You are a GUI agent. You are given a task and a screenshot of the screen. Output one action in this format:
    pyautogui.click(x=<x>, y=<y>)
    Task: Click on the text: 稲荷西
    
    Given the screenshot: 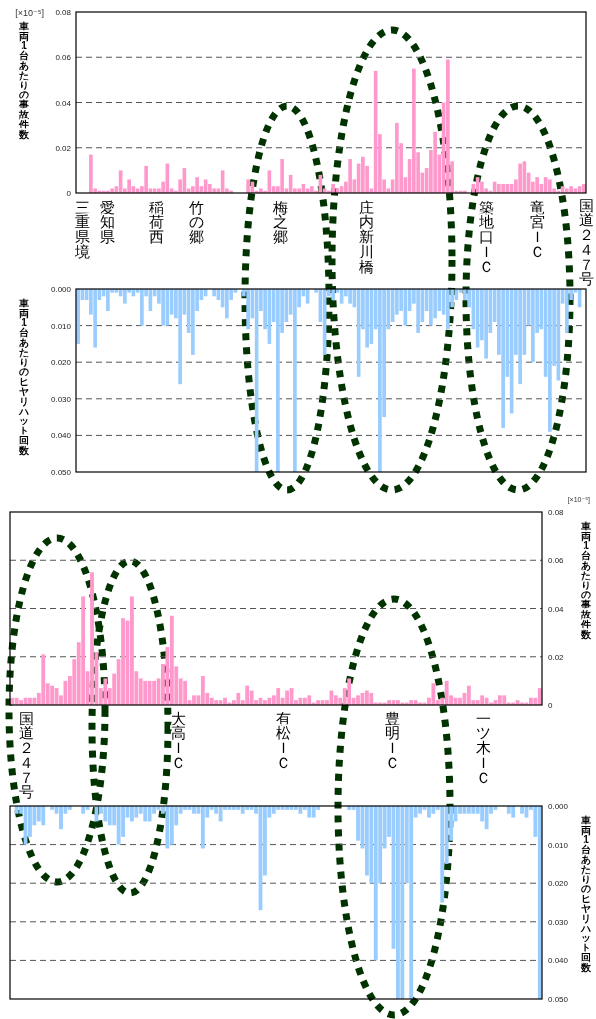 What is the action you would take?
    pyautogui.click(x=156, y=222)
    